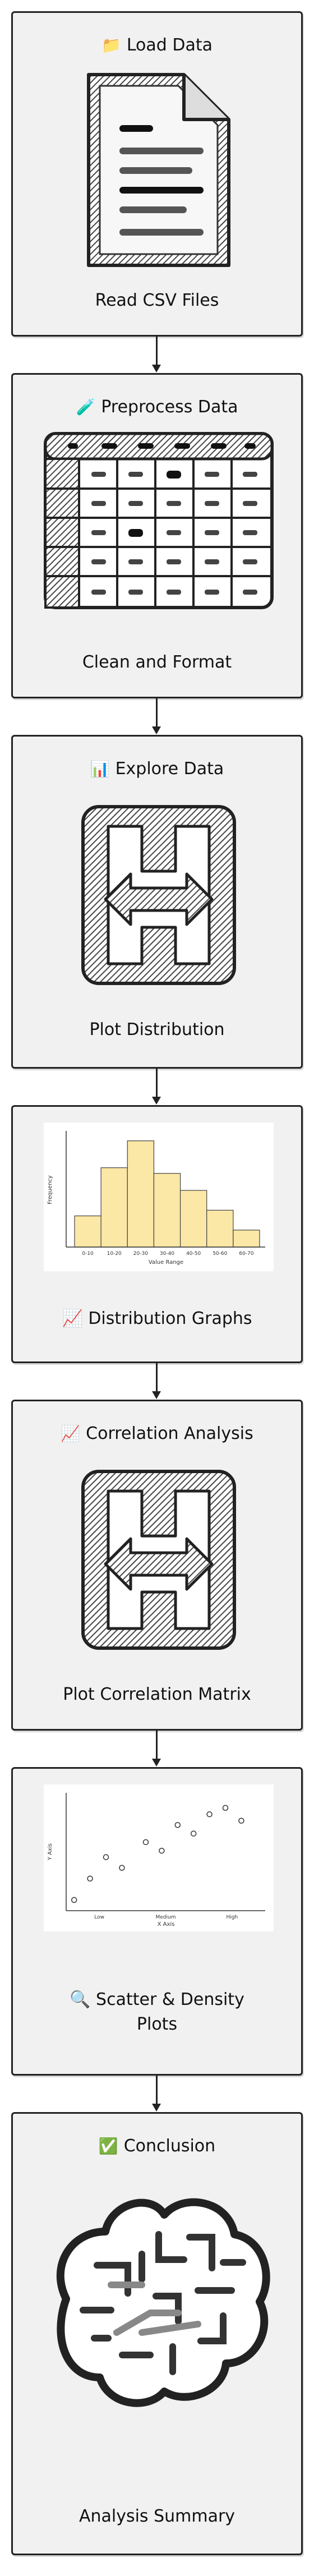  Describe the element at coordinates (157, 2516) in the screenshot. I see `step-caption: Analysis Summary` at that location.